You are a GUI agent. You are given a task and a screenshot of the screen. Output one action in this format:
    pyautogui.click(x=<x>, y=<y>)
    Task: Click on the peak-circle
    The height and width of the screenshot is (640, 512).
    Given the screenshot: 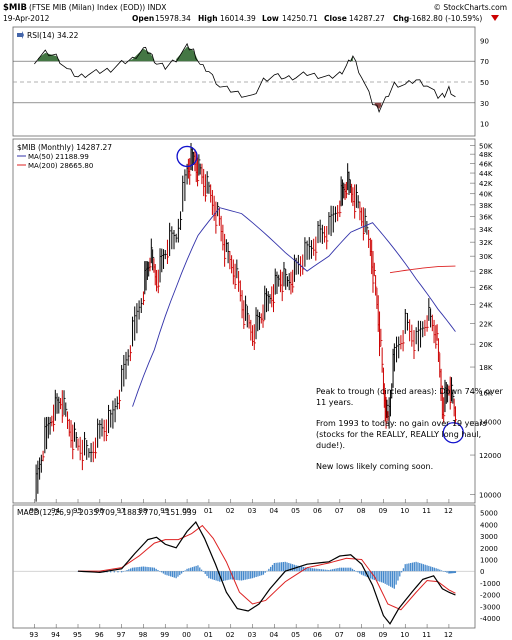 What is the action you would take?
    pyautogui.click(x=187, y=156)
    